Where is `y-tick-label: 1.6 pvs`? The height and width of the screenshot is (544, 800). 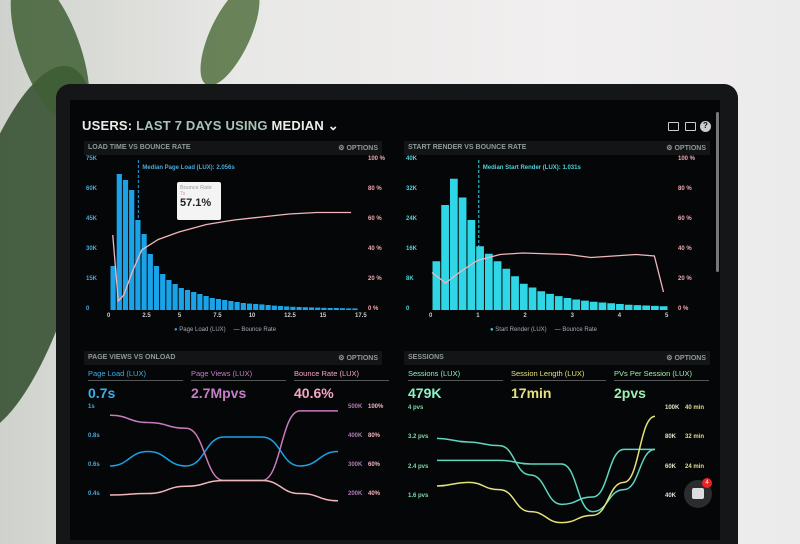 y-tick-label: 1.6 pvs is located at coordinates (418, 496).